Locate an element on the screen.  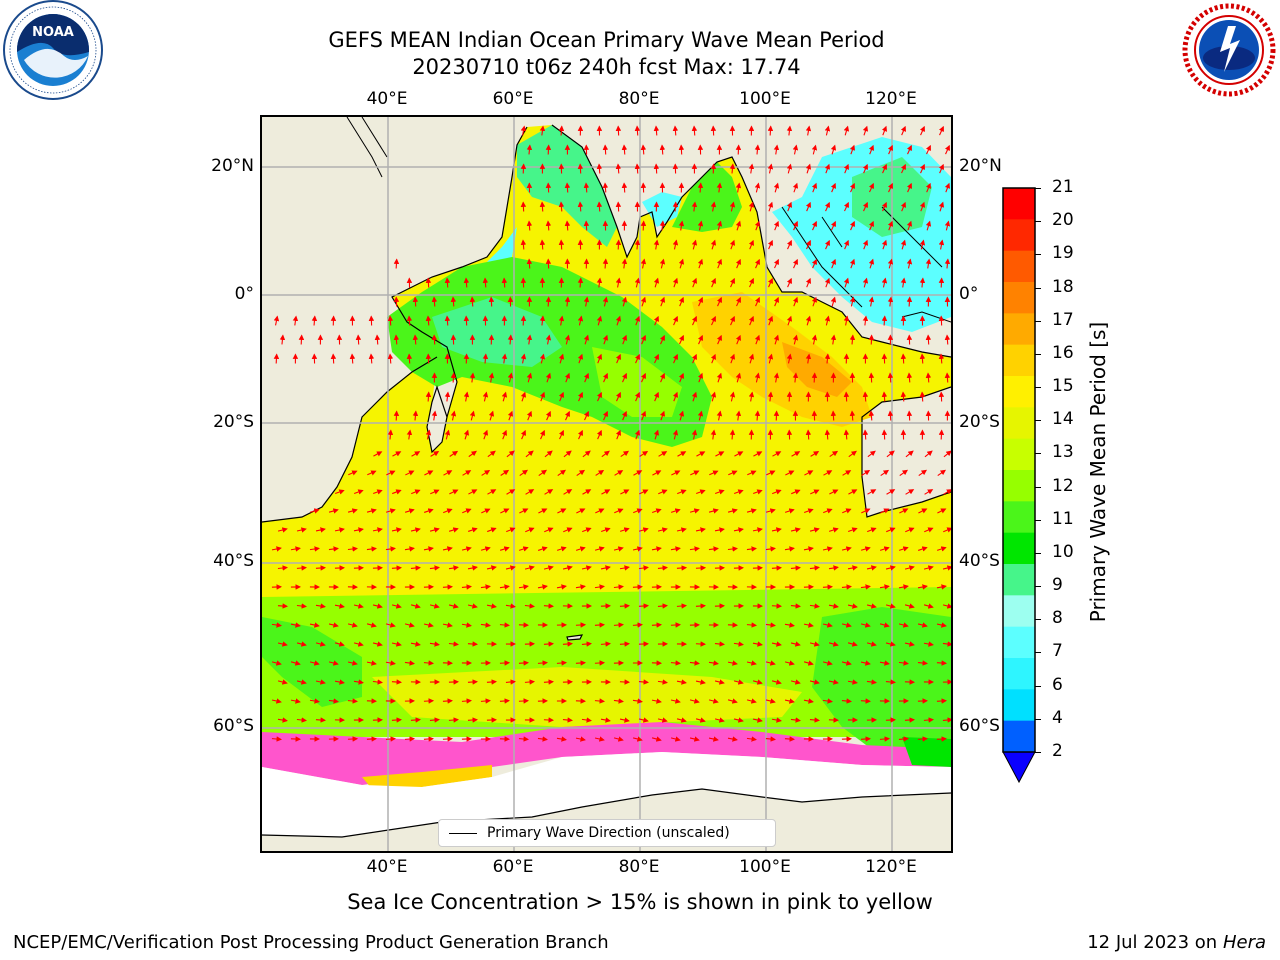
colorbar-tick: 14 is located at coordinates (1063, 419).